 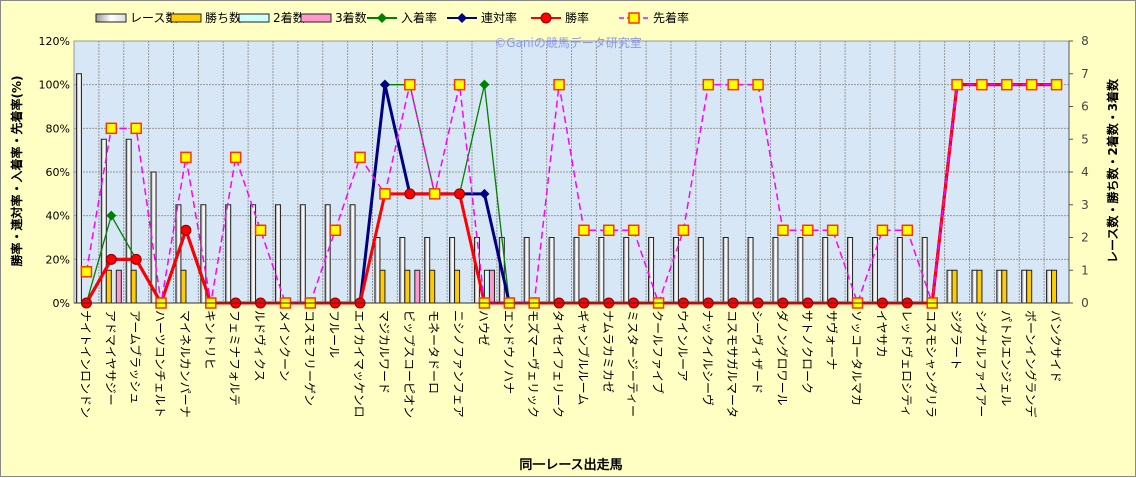 What do you see at coordinates (658, 352) in the screenshot?
I see `x-tick-label: クールファイブ` at bounding box center [658, 352].